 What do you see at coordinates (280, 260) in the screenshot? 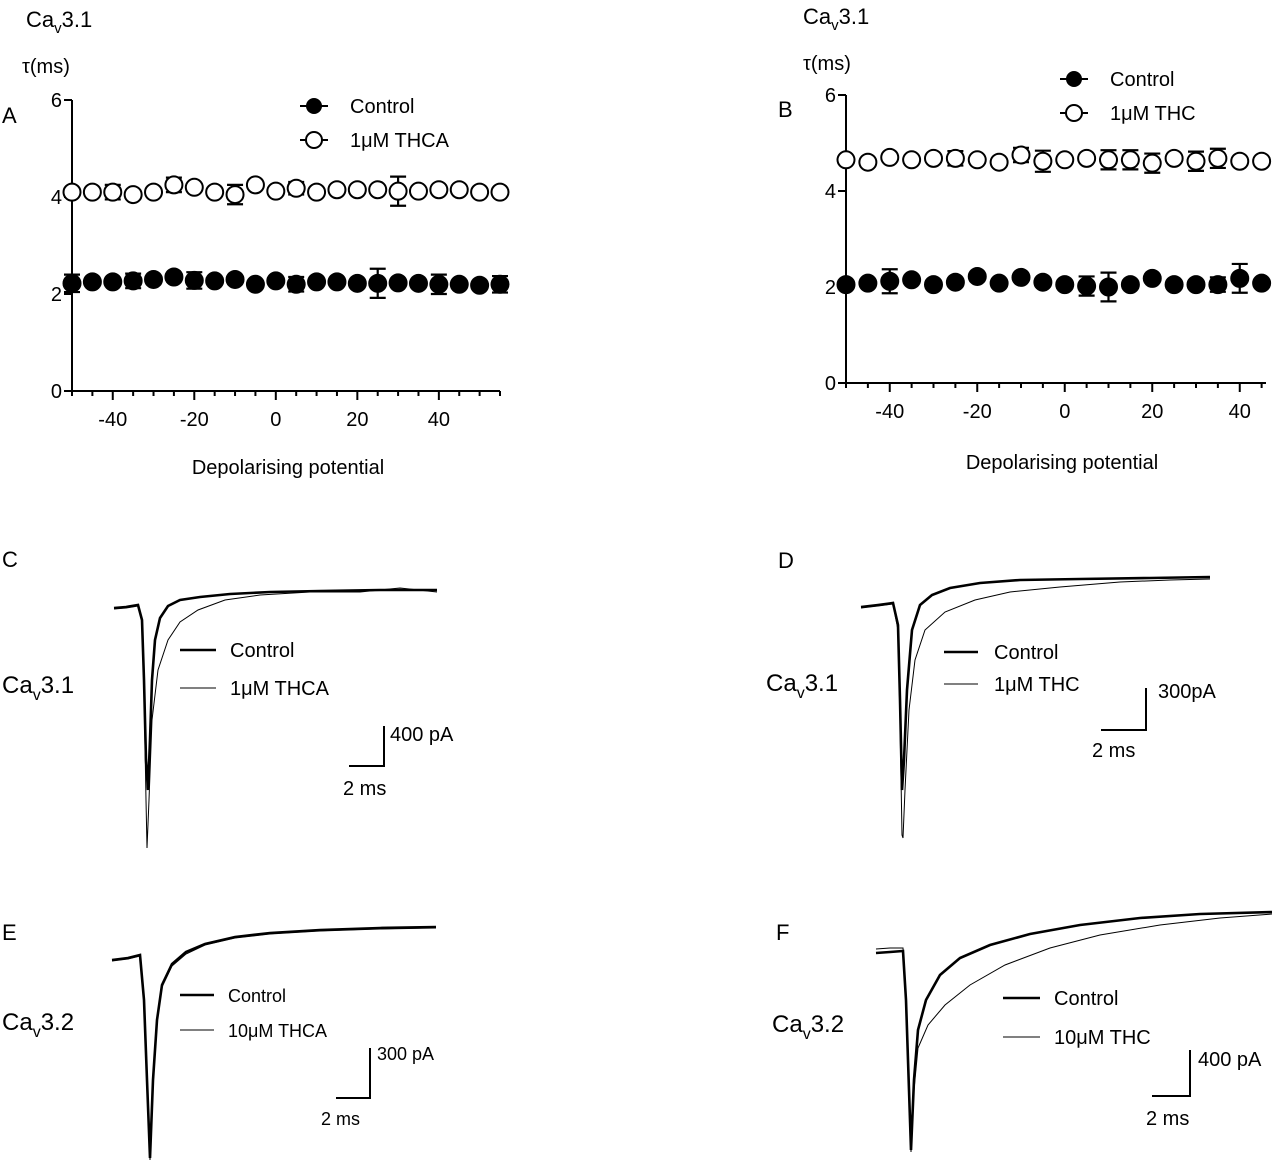
I see `panel-a-plot: 0 2 4 6 -40 -20 0 20 40` at bounding box center [280, 260].